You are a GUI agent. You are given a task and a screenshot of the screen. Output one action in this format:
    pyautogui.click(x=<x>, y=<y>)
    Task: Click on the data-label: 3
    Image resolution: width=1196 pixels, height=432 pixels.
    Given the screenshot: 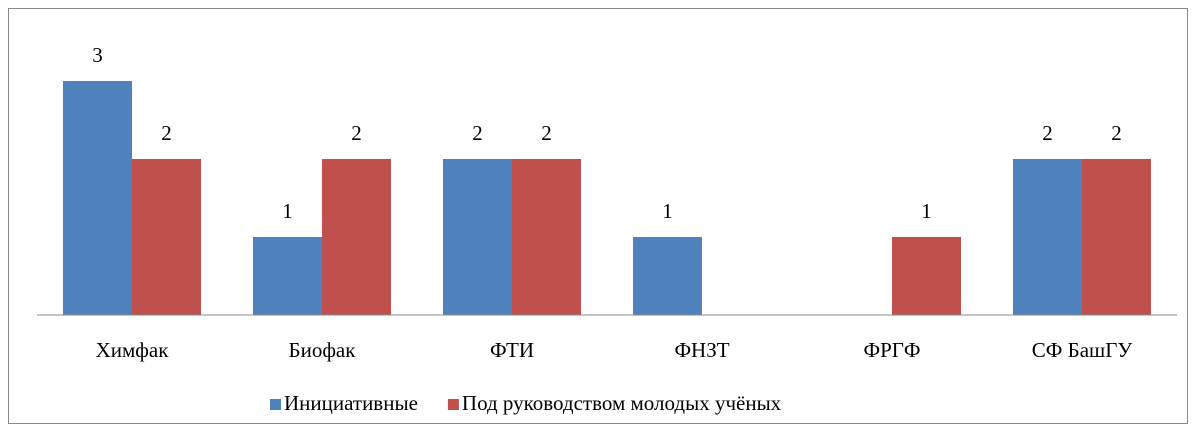 What is the action you would take?
    pyautogui.click(x=97, y=55)
    